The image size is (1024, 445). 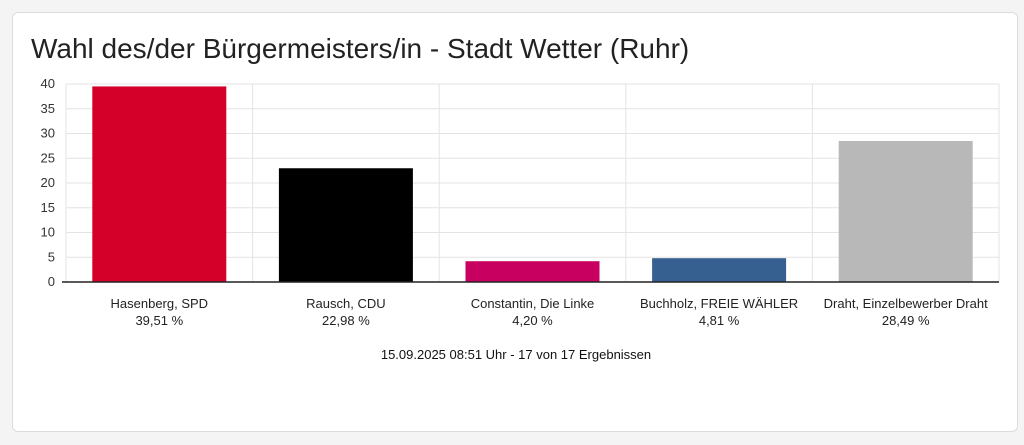 What do you see at coordinates (719, 320) in the screenshot?
I see `value-label: 4,81 %` at bounding box center [719, 320].